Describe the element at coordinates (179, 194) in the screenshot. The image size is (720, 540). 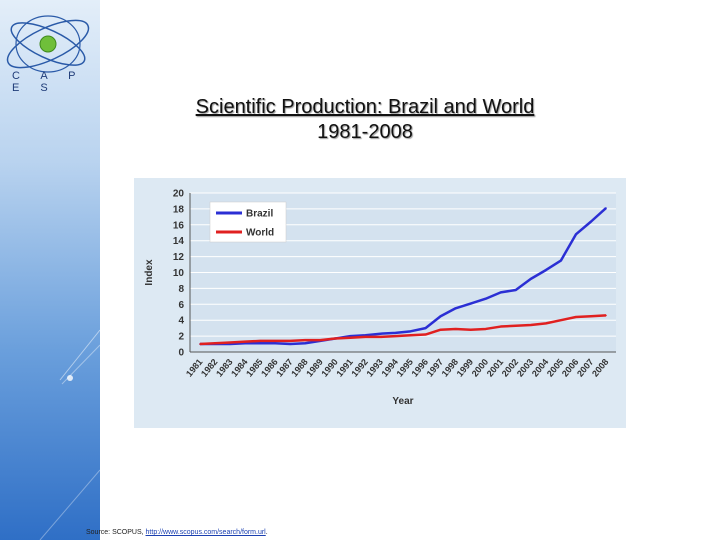
I see `y-tick-label: 20` at that location.